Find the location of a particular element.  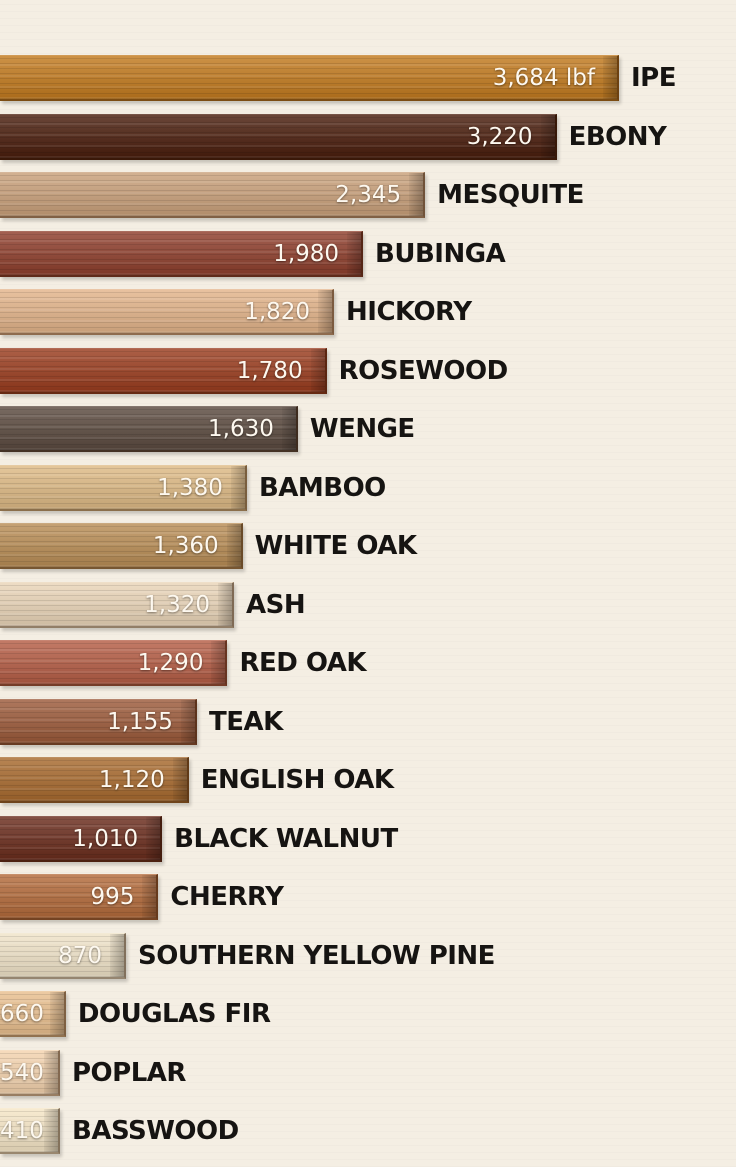

bar-douglas-fir is located at coordinates (33, 1014).